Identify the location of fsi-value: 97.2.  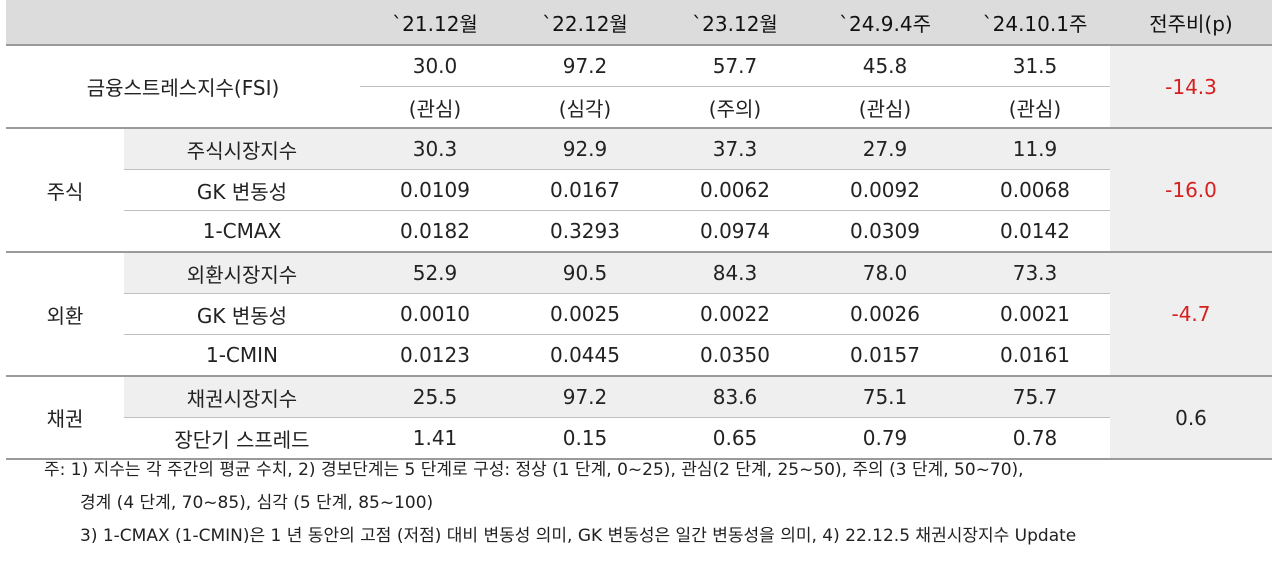
(585, 66).